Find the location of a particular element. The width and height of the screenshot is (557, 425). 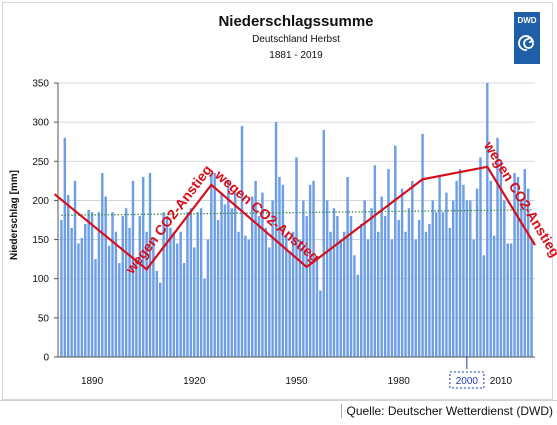

y-tick-label: 0 is located at coordinates (46, 358).